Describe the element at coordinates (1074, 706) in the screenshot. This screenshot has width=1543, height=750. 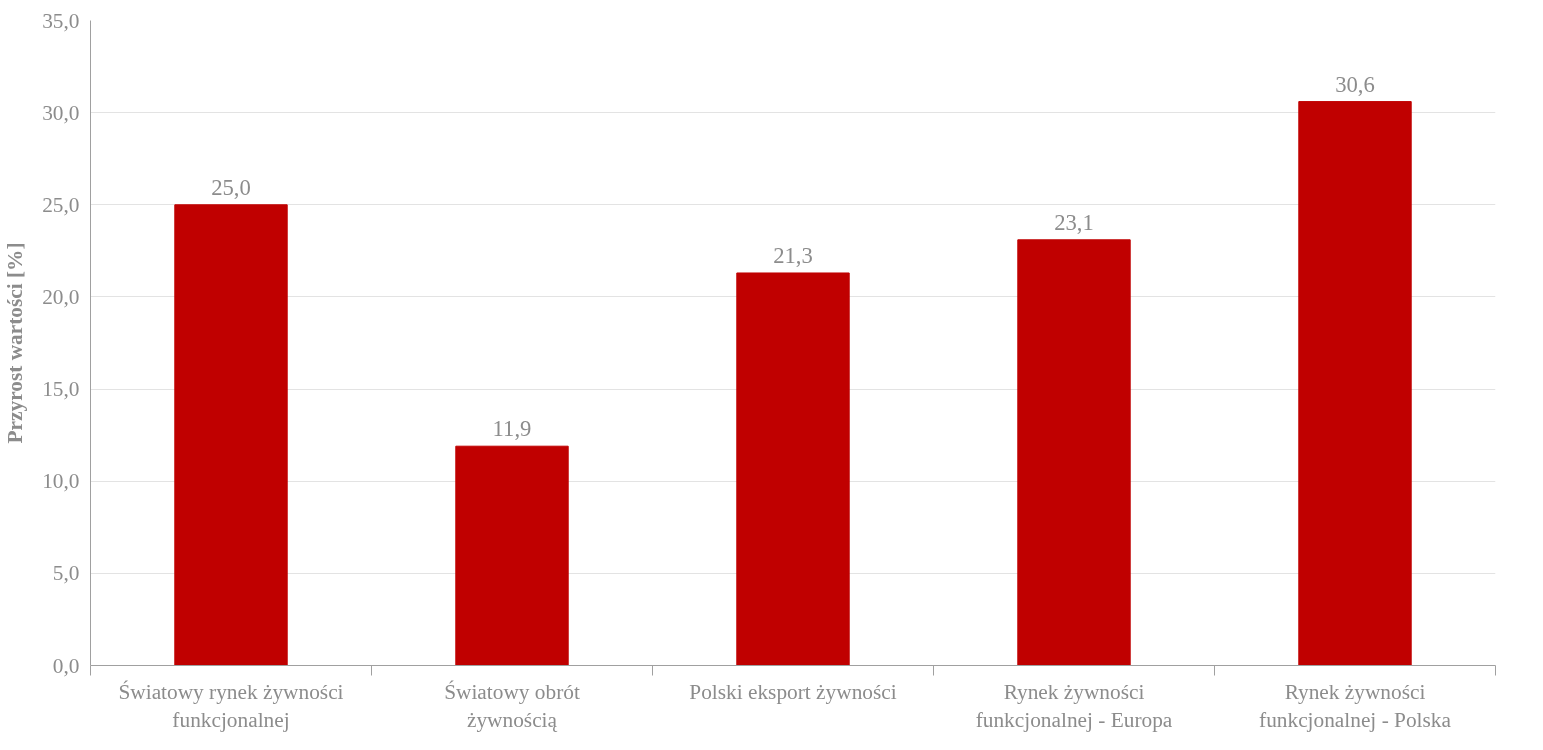
I see `x-tick-label: Rynek żywności funkcjonalnej - Europa` at that location.